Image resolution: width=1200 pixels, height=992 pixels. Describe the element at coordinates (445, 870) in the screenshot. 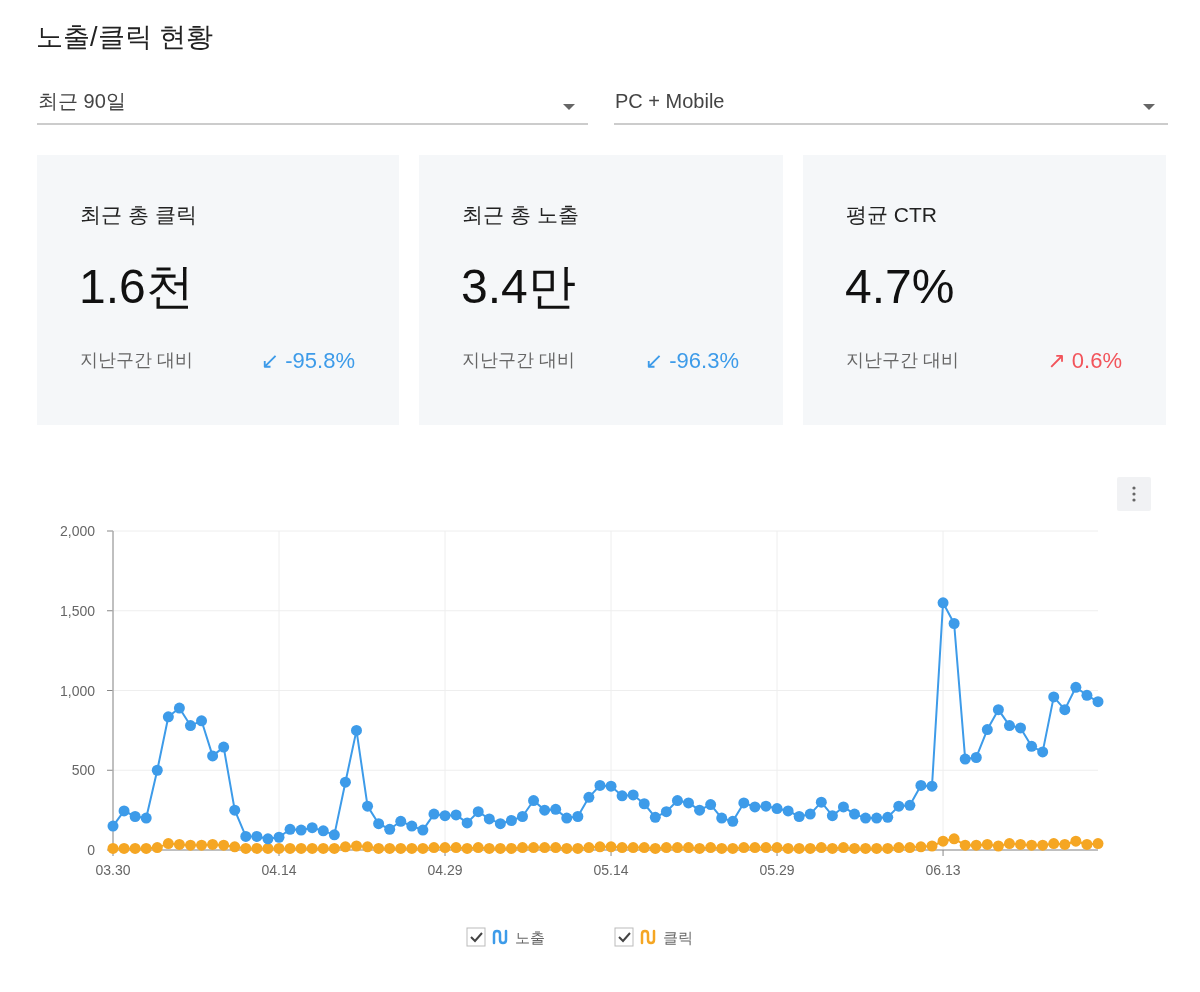

I see `x-tick-label: 04.29` at that location.